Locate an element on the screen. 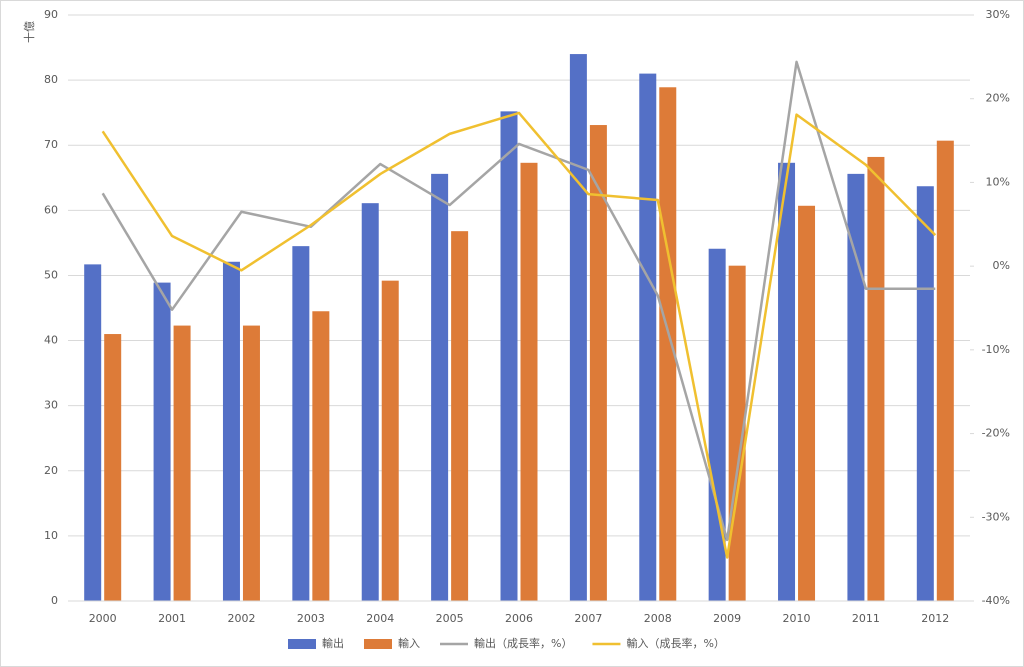 The image size is (1024, 667). x-tick-label: 2009 is located at coordinates (727, 618).